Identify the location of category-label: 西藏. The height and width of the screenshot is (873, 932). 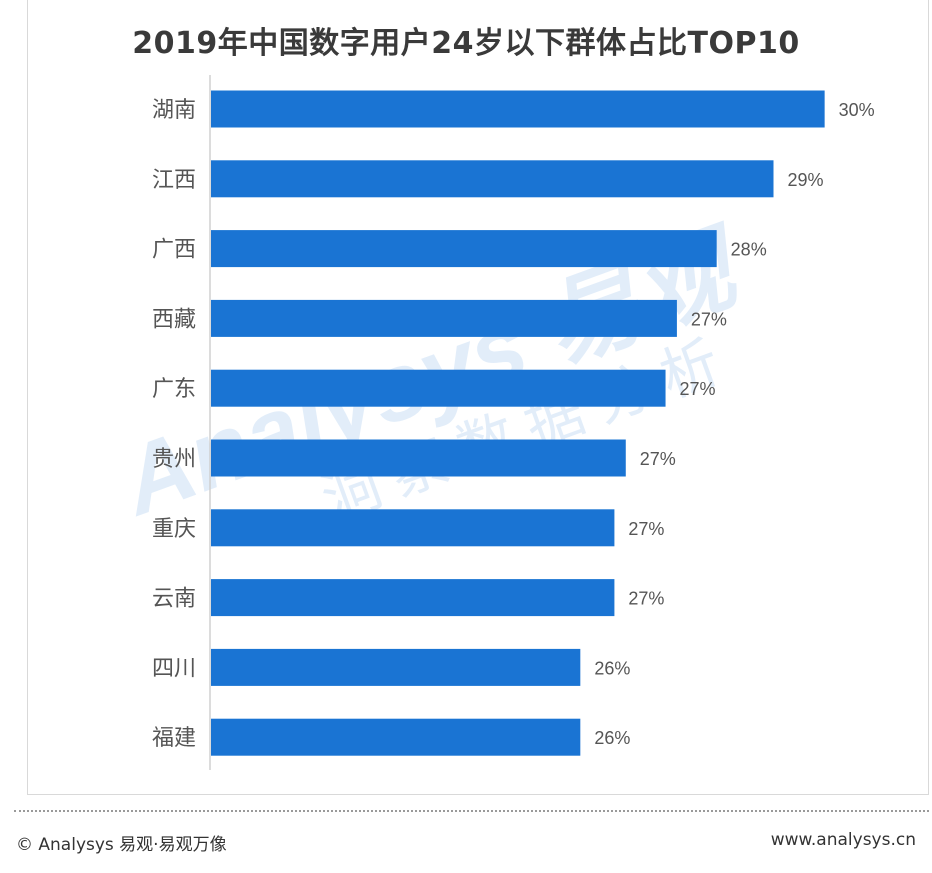
(174, 319).